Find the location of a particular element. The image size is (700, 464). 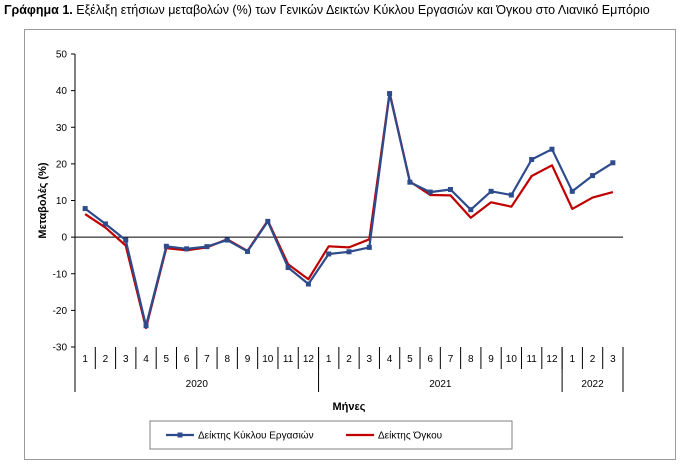

y-tick-label: 20 is located at coordinates (62, 164).